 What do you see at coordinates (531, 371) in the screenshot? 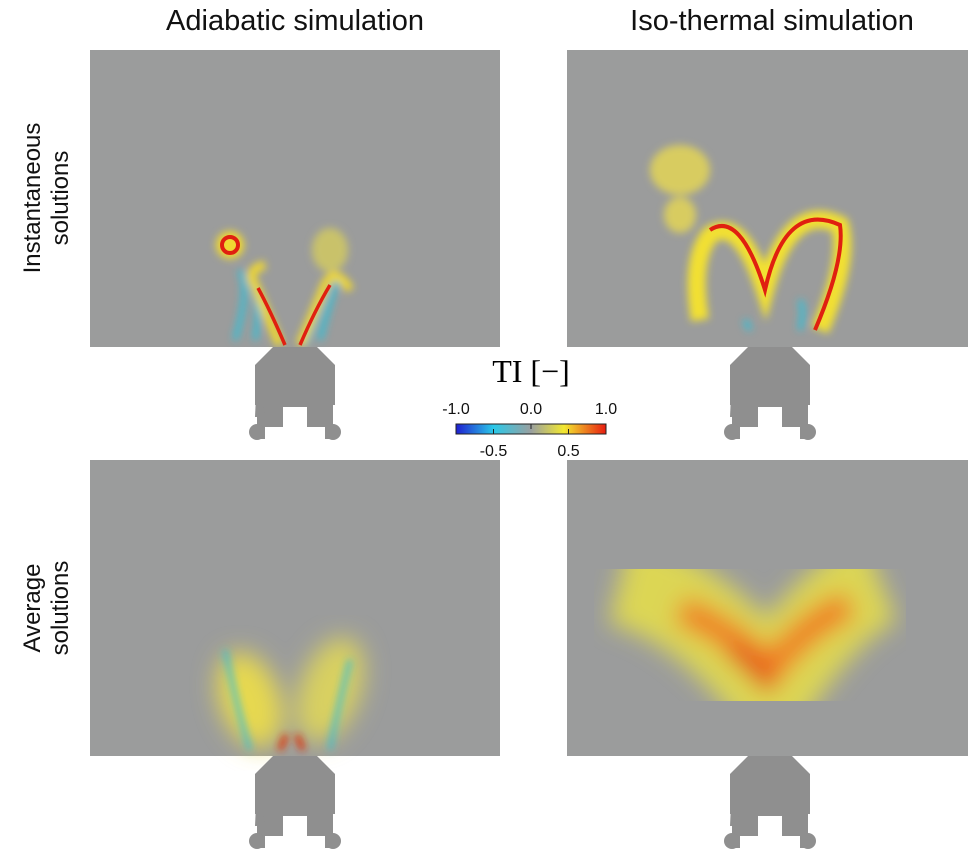
I see `colorbar-label: TI [−]` at bounding box center [531, 371].